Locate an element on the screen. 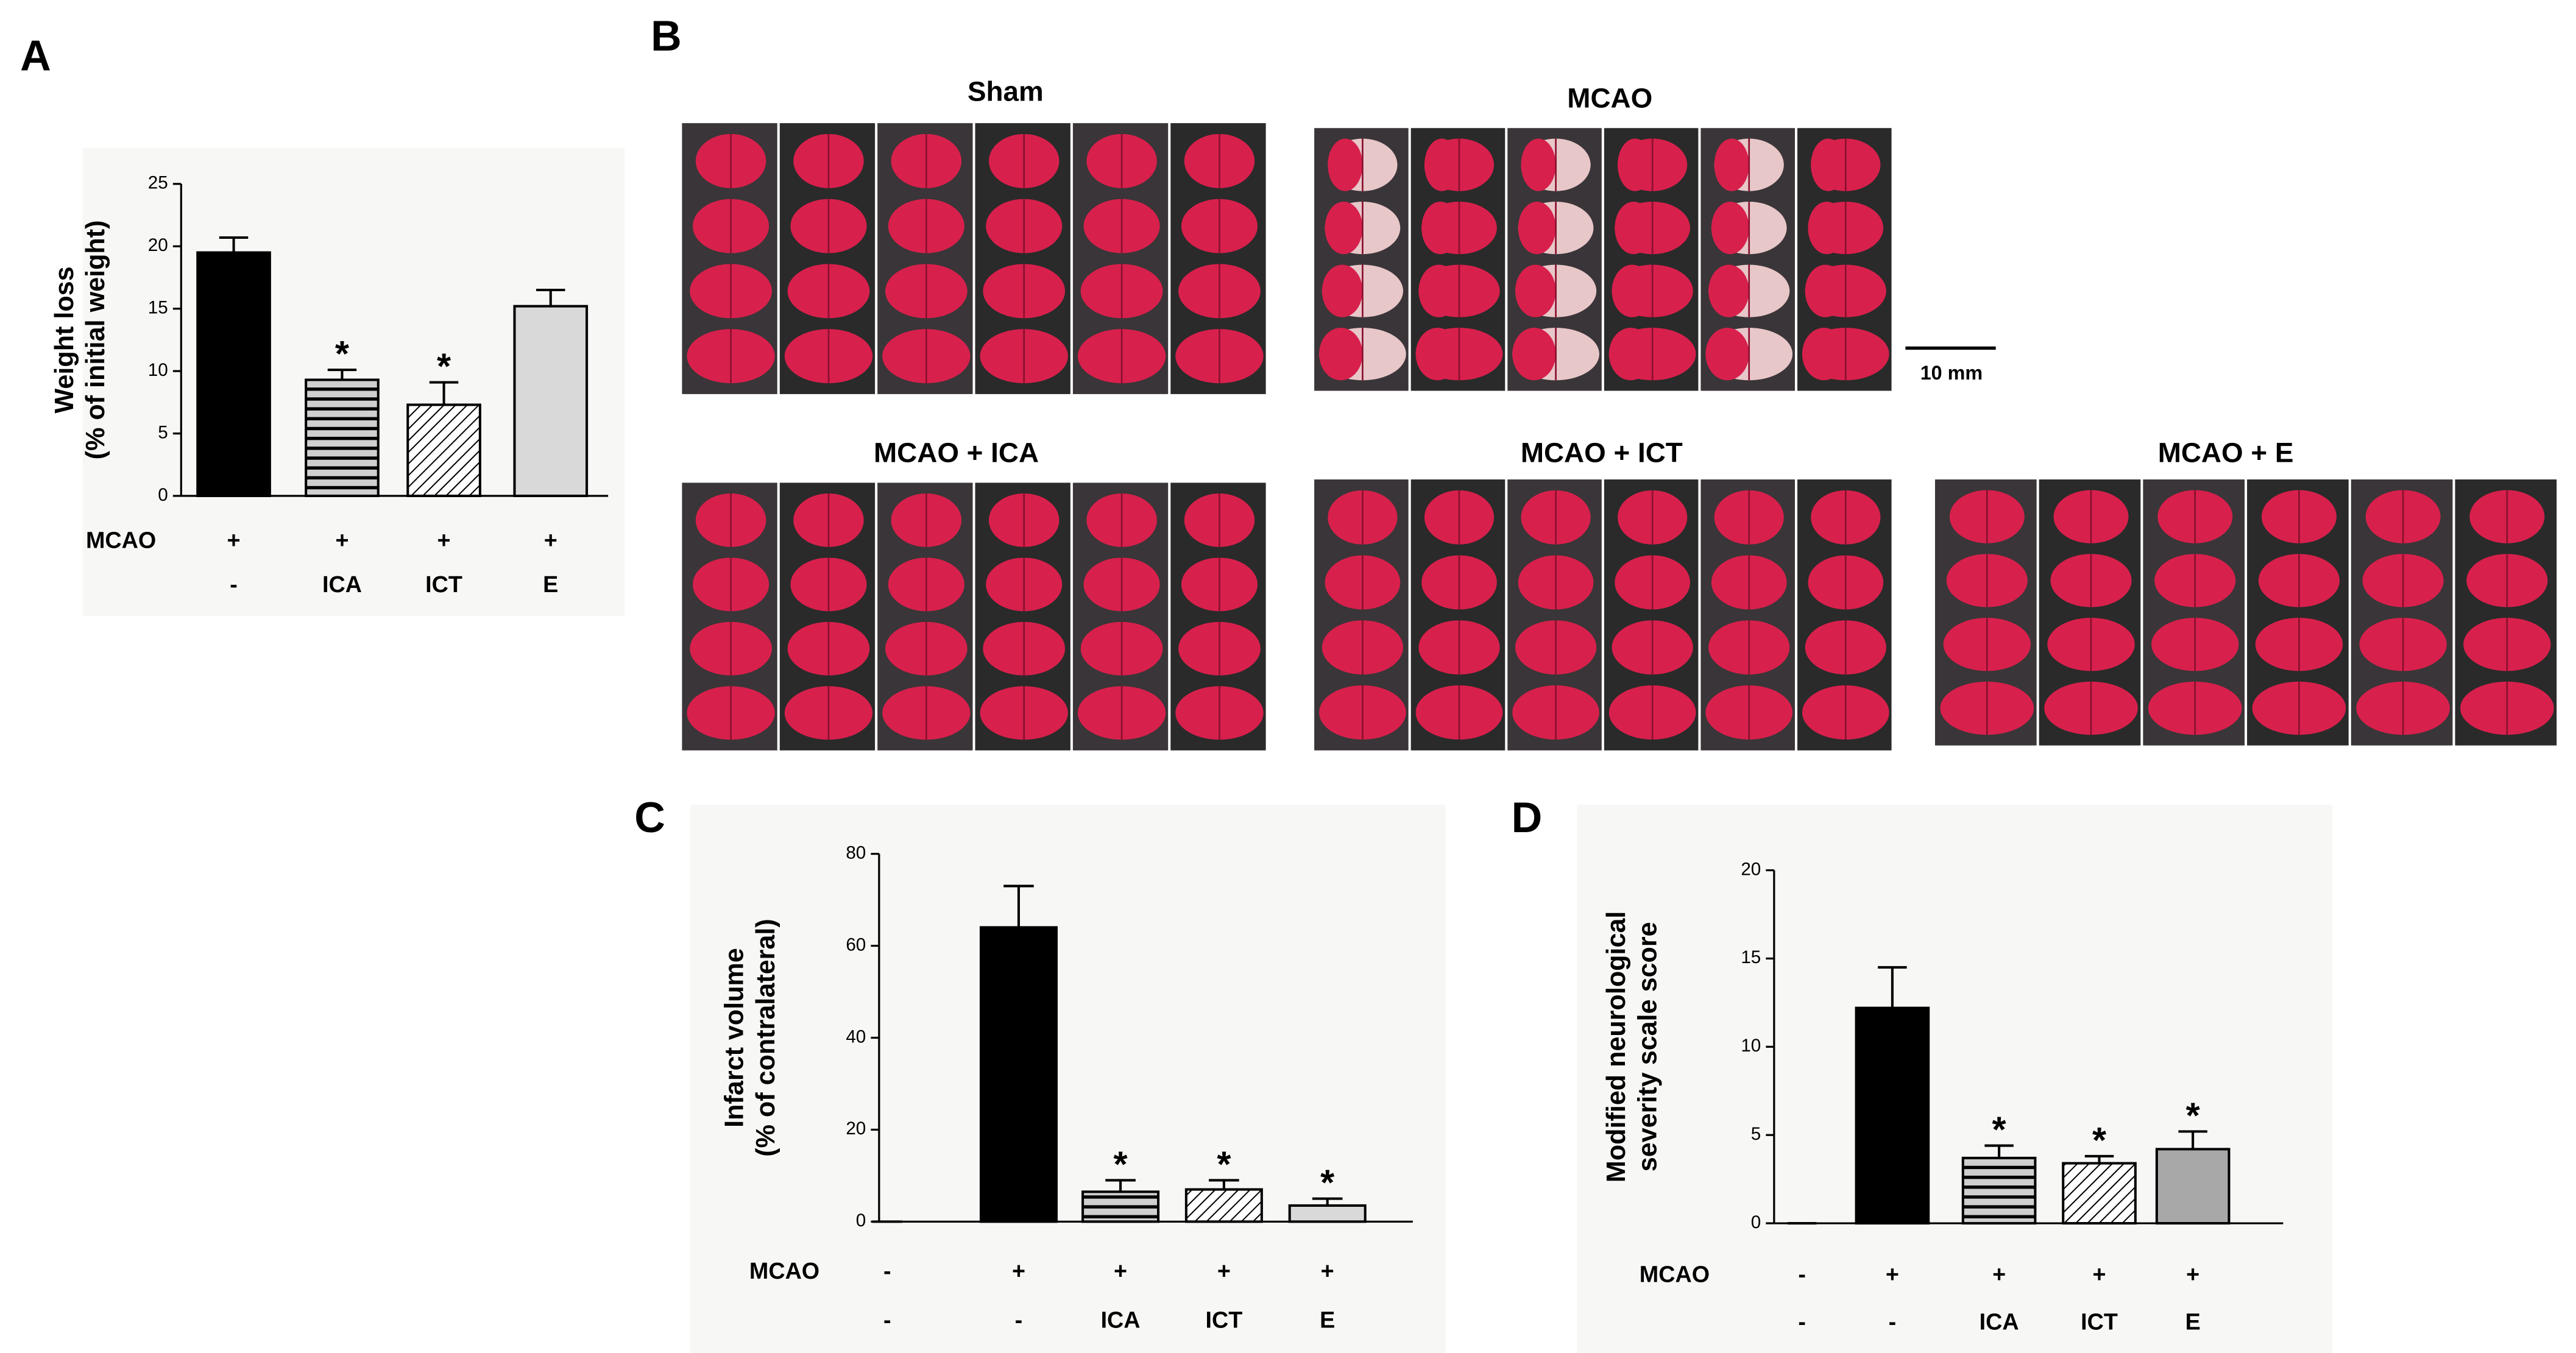 The image size is (2576, 1353). y-axis-label: Modified neurological is located at coordinates (1616, 1046).